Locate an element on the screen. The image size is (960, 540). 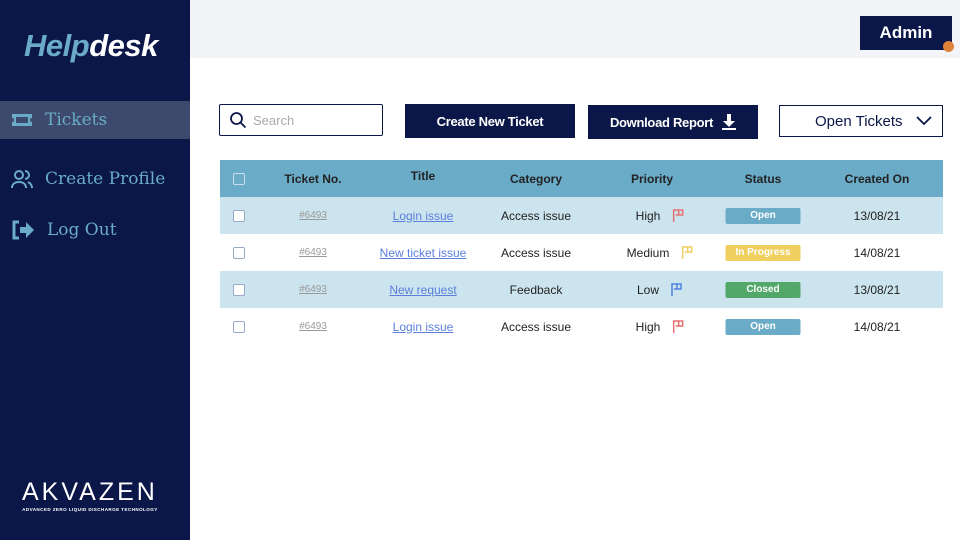
sidebar-item-log-out: Log Out is located at coordinates (95, 230).